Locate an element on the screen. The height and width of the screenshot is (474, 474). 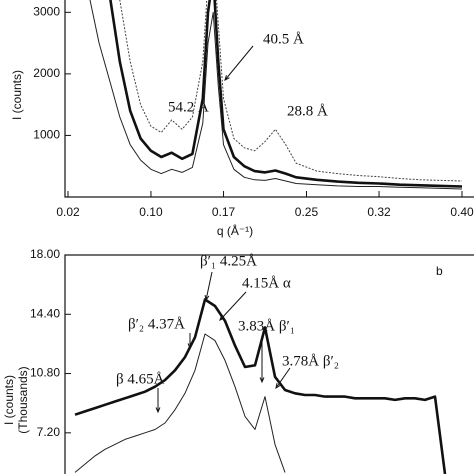
x-tick-label: 0.10 is located at coordinates (151, 212).